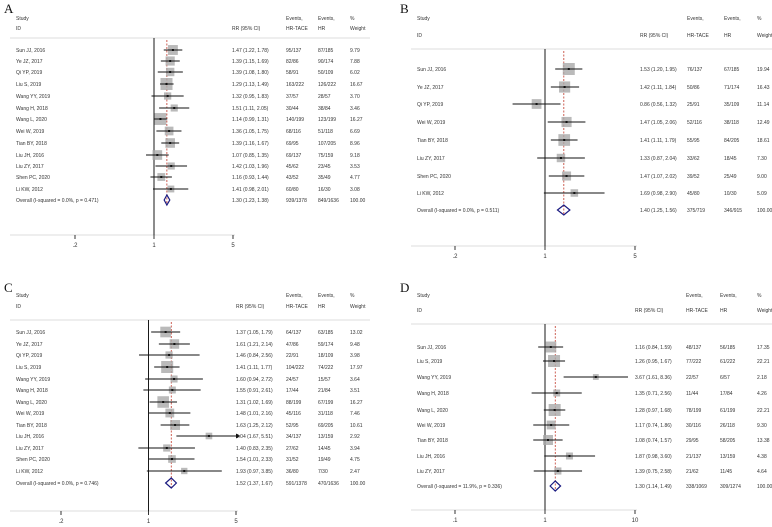  I want to click on study-weight: 2.92, so click(355, 437).